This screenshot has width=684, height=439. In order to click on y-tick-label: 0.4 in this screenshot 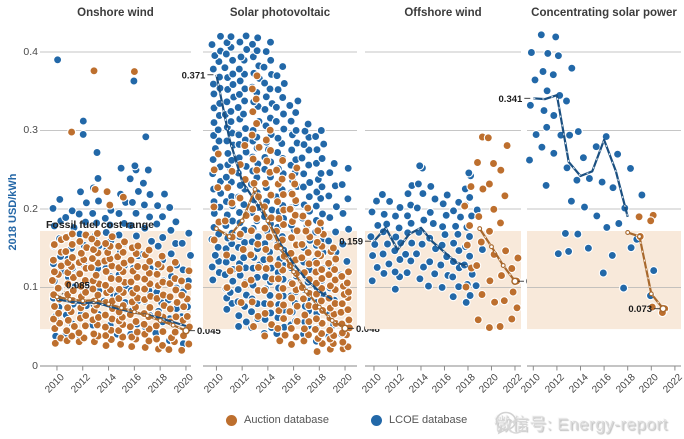, I will do `click(30, 51)`.